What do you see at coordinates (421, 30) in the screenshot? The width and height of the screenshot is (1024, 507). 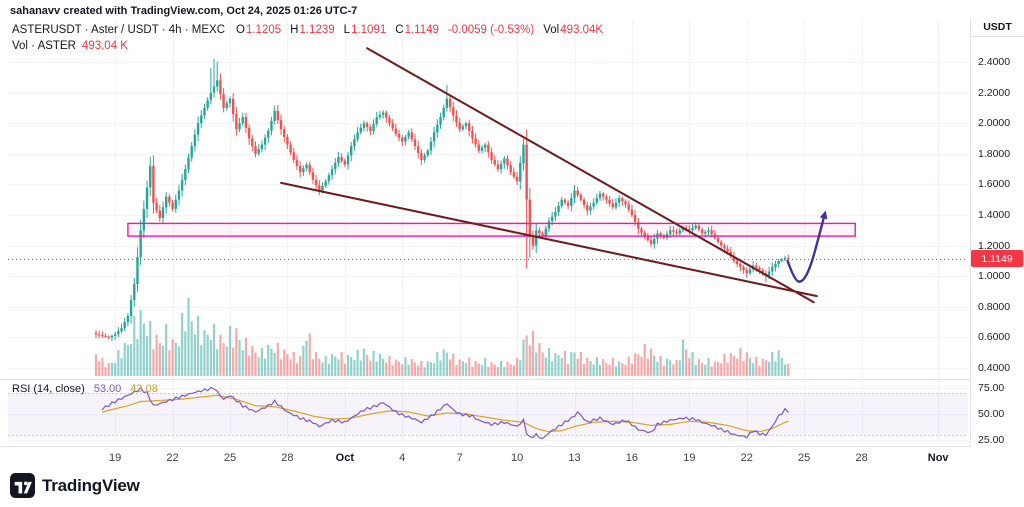 I see `close-value: 1.1149` at bounding box center [421, 30].